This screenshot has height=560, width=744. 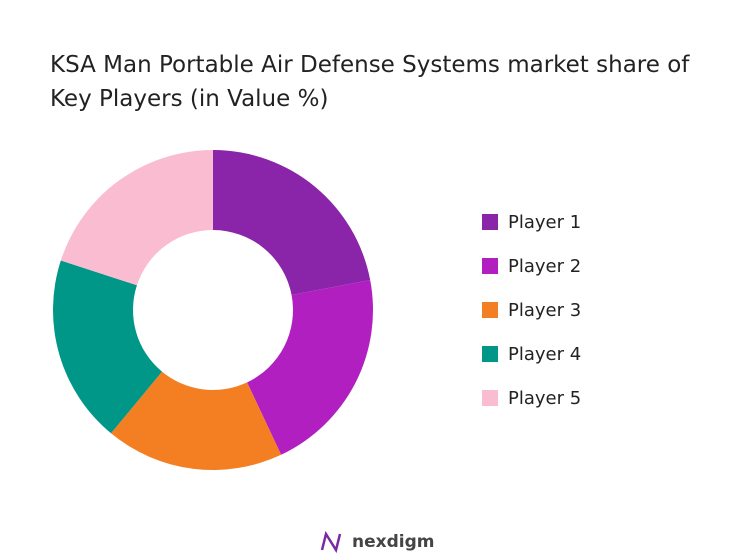 What do you see at coordinates (331, 542) in the screenshot?
I see `logo-icon` at bounding box center [331, 542].